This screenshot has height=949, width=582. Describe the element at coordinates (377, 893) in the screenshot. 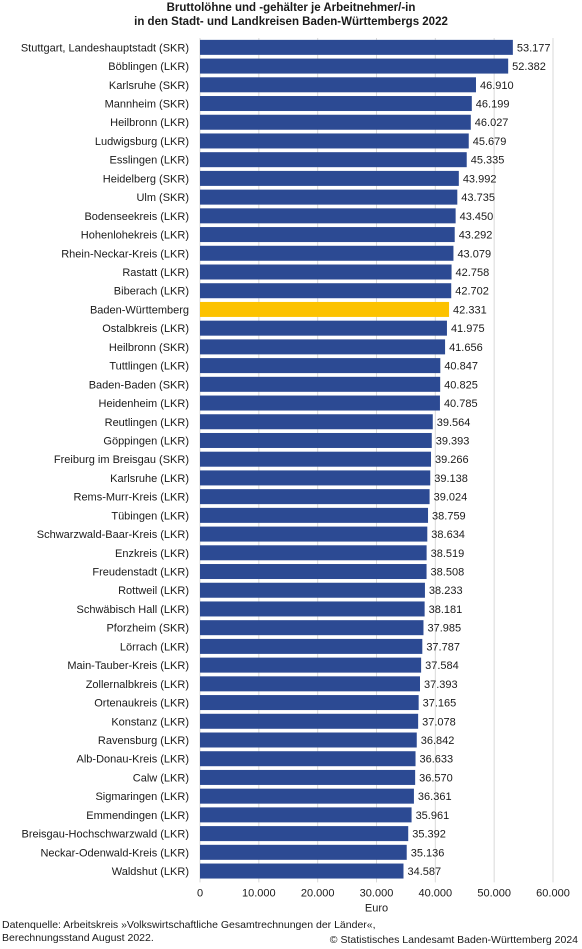

I see `x-tick-label: 30.000` at that location.